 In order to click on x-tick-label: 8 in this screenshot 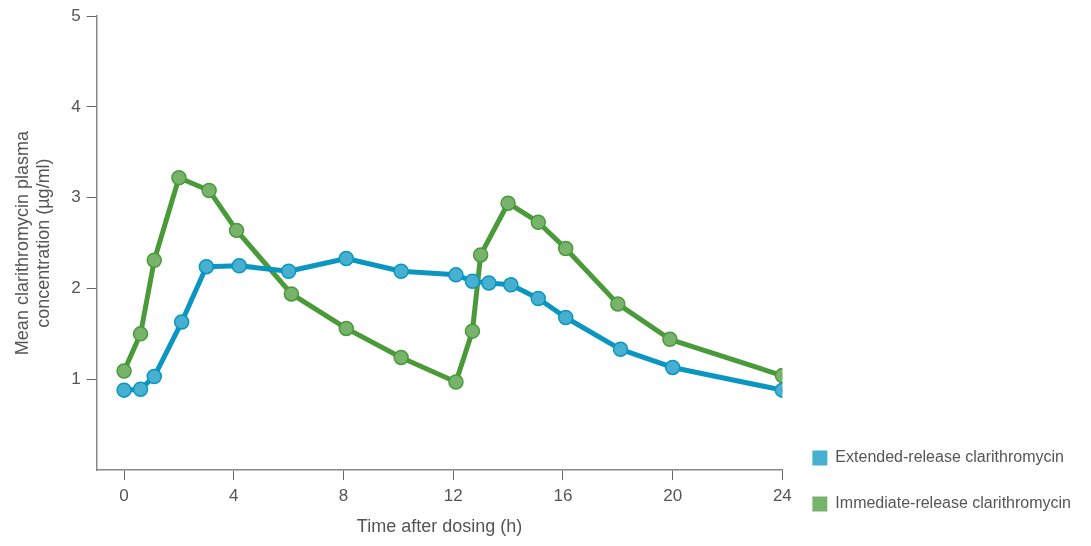, I will do `click(343, 495)`.